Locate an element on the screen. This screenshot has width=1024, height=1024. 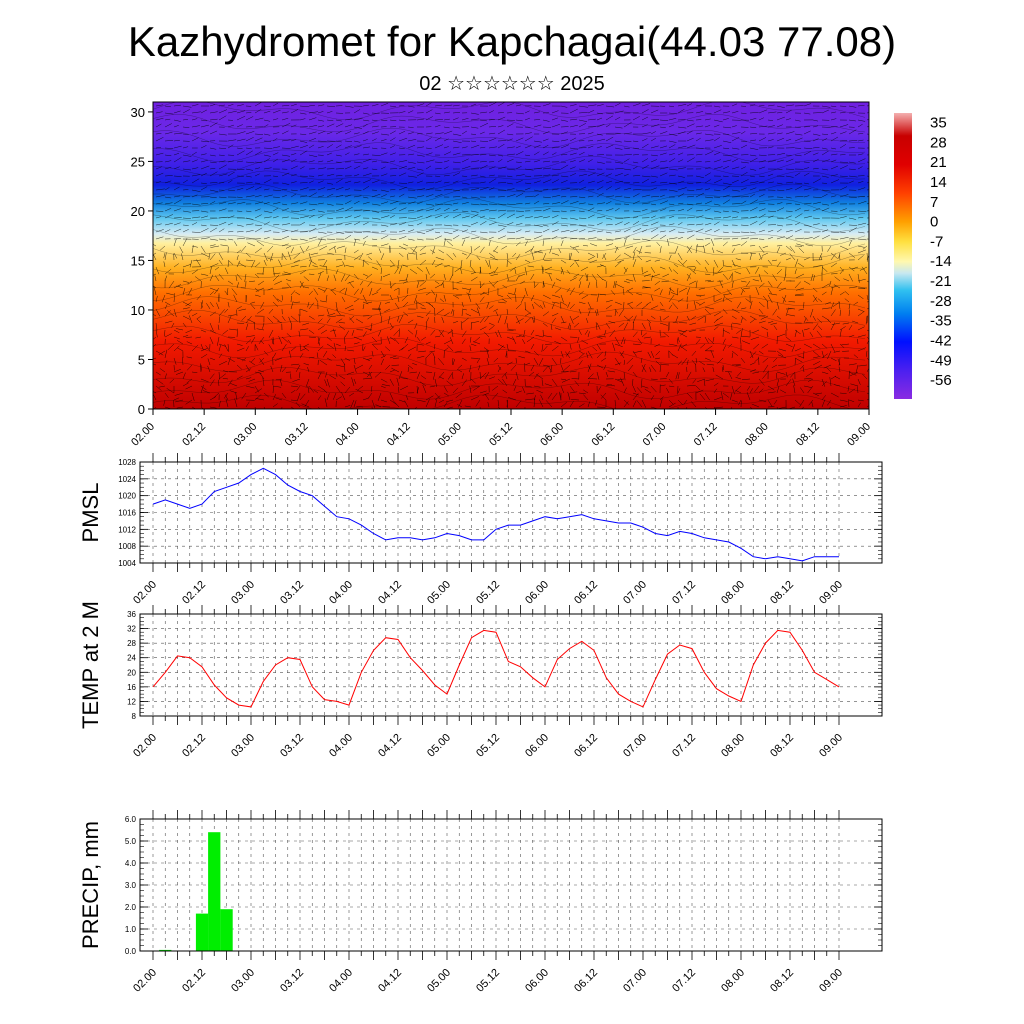
colorbar-label: -35 is located at coordinates (941, 321).